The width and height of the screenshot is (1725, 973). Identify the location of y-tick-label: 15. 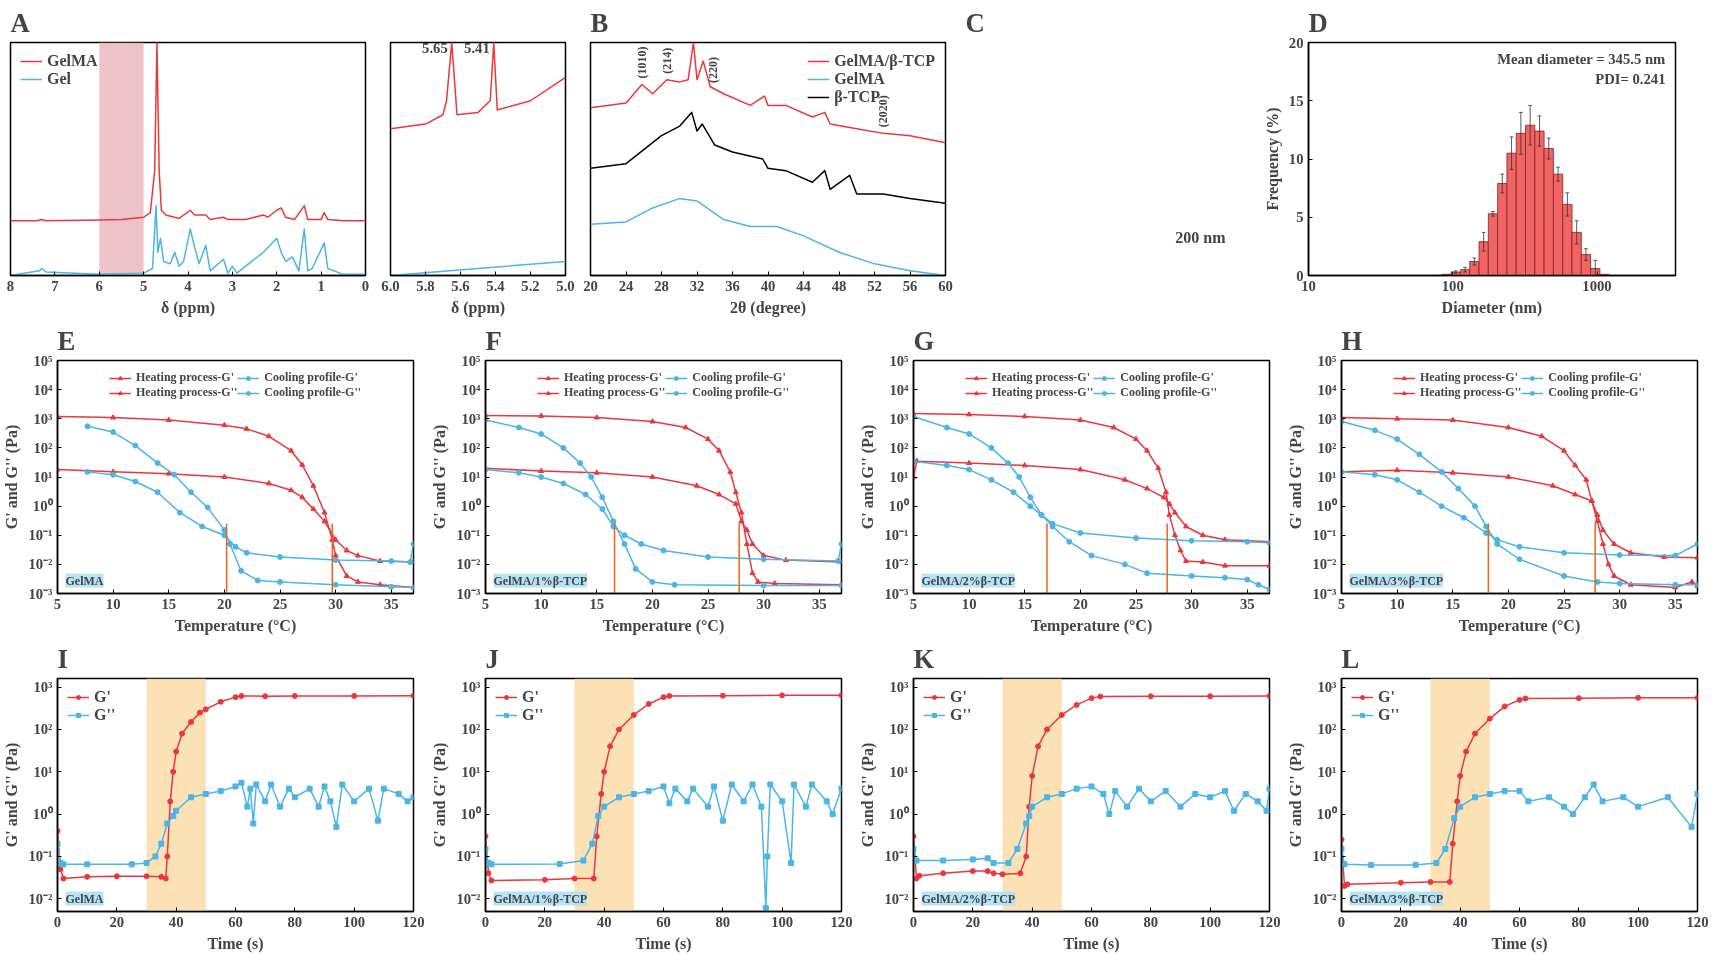
(1296, 100).